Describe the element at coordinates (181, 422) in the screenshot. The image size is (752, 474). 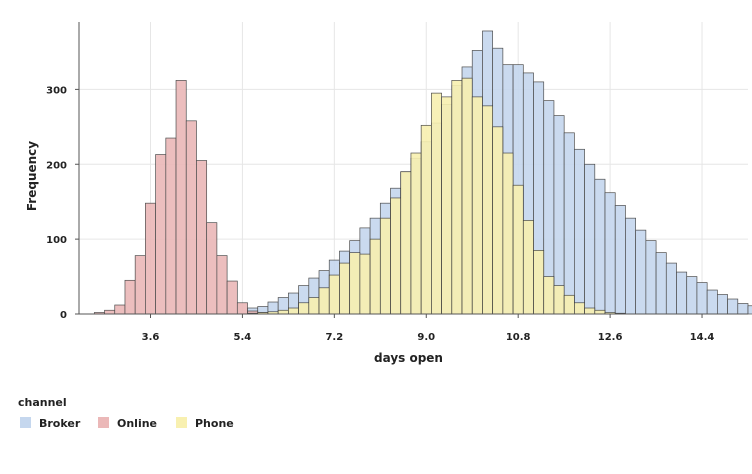
I see `legend-swatch-phone` at that location.